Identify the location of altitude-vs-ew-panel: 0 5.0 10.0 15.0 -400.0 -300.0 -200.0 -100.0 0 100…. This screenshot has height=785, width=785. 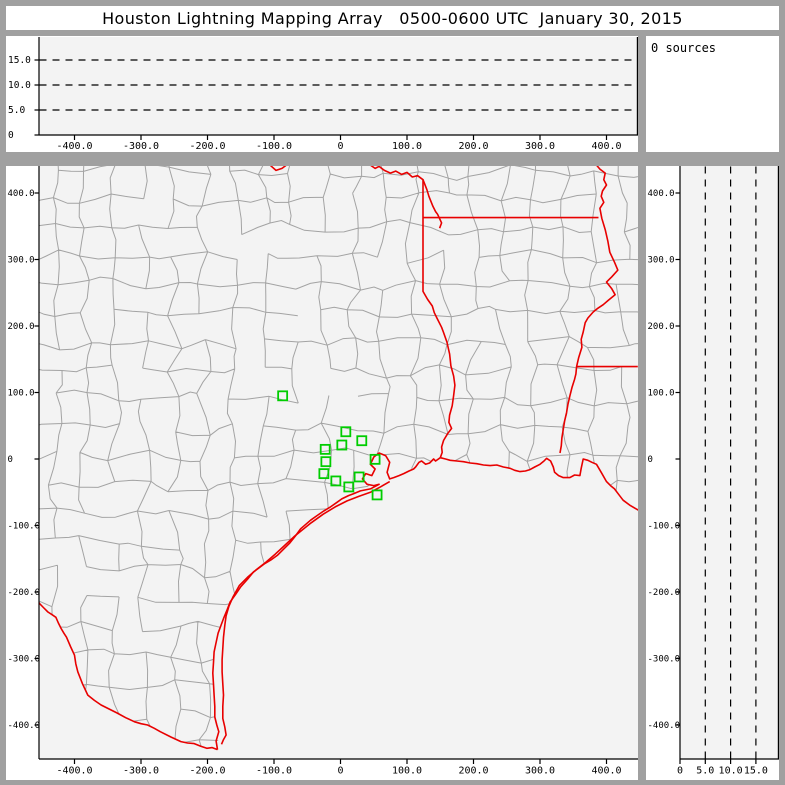
(322, 94).